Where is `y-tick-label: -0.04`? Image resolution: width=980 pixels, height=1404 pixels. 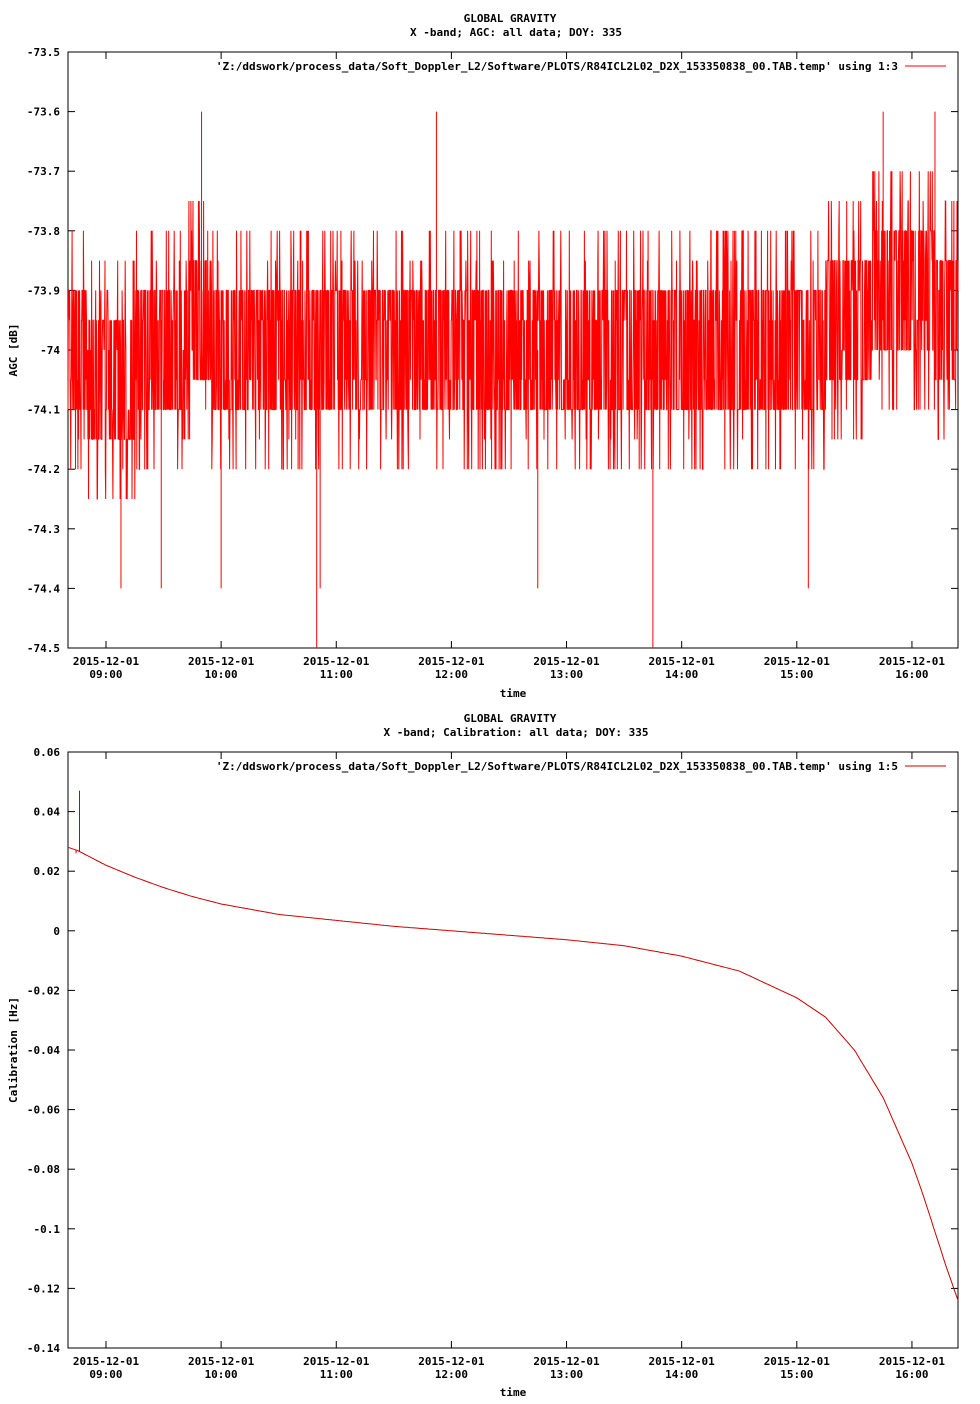 y-tick-label: -0.04 is located at coordinates (43, 1050).